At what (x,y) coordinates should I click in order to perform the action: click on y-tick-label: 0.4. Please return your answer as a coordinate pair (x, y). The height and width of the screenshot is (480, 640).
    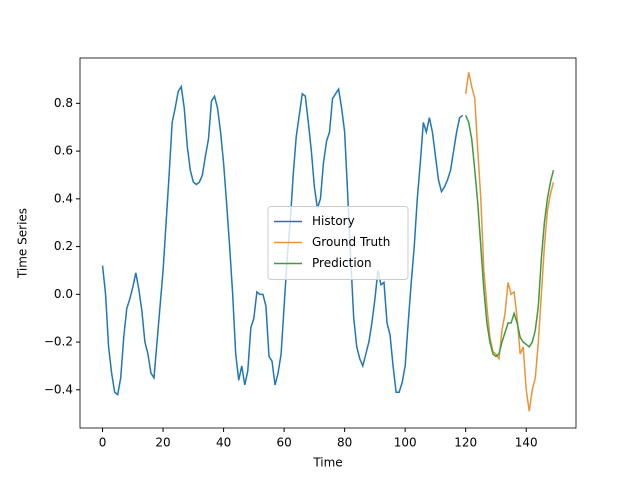
    Looking at the image, I should click on (63, 198).